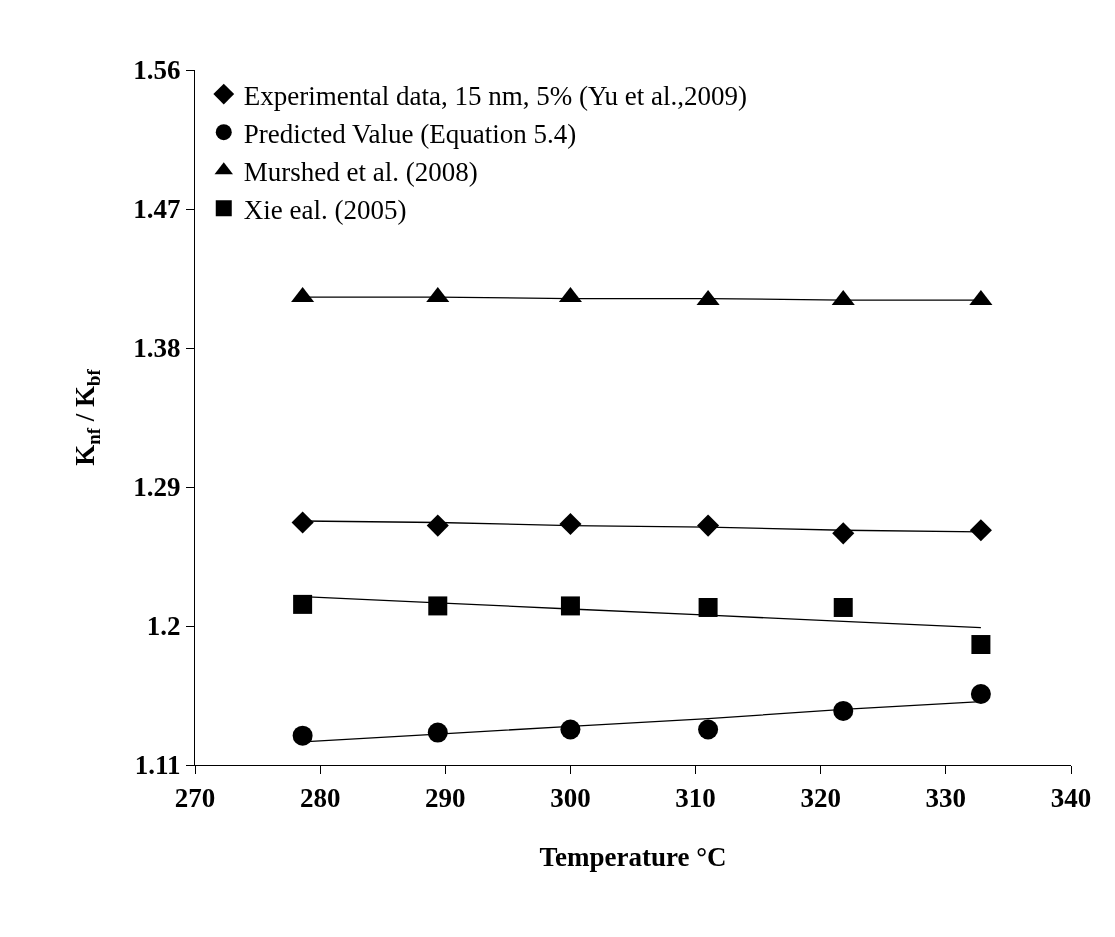 The image size is (1115, 937). I want to click on y-tick-label: 1.2, so click(163, 626).